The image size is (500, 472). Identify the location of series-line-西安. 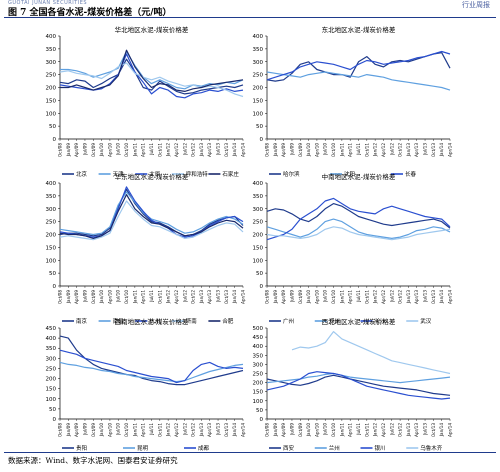
(358, 385).